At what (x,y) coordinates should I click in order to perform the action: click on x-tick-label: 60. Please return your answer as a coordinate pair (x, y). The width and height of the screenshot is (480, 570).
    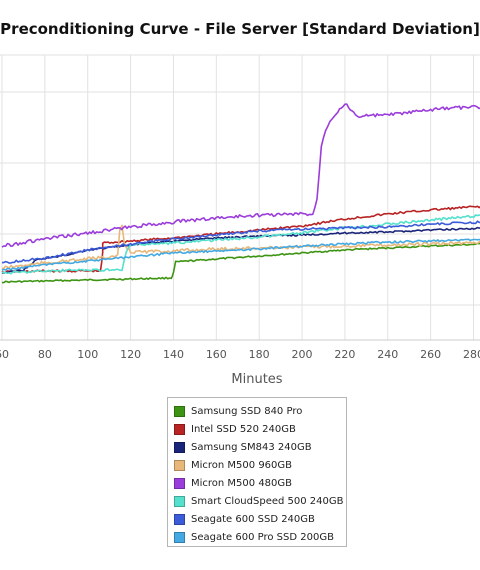
    Looking at the image, I should click on (4, 354).